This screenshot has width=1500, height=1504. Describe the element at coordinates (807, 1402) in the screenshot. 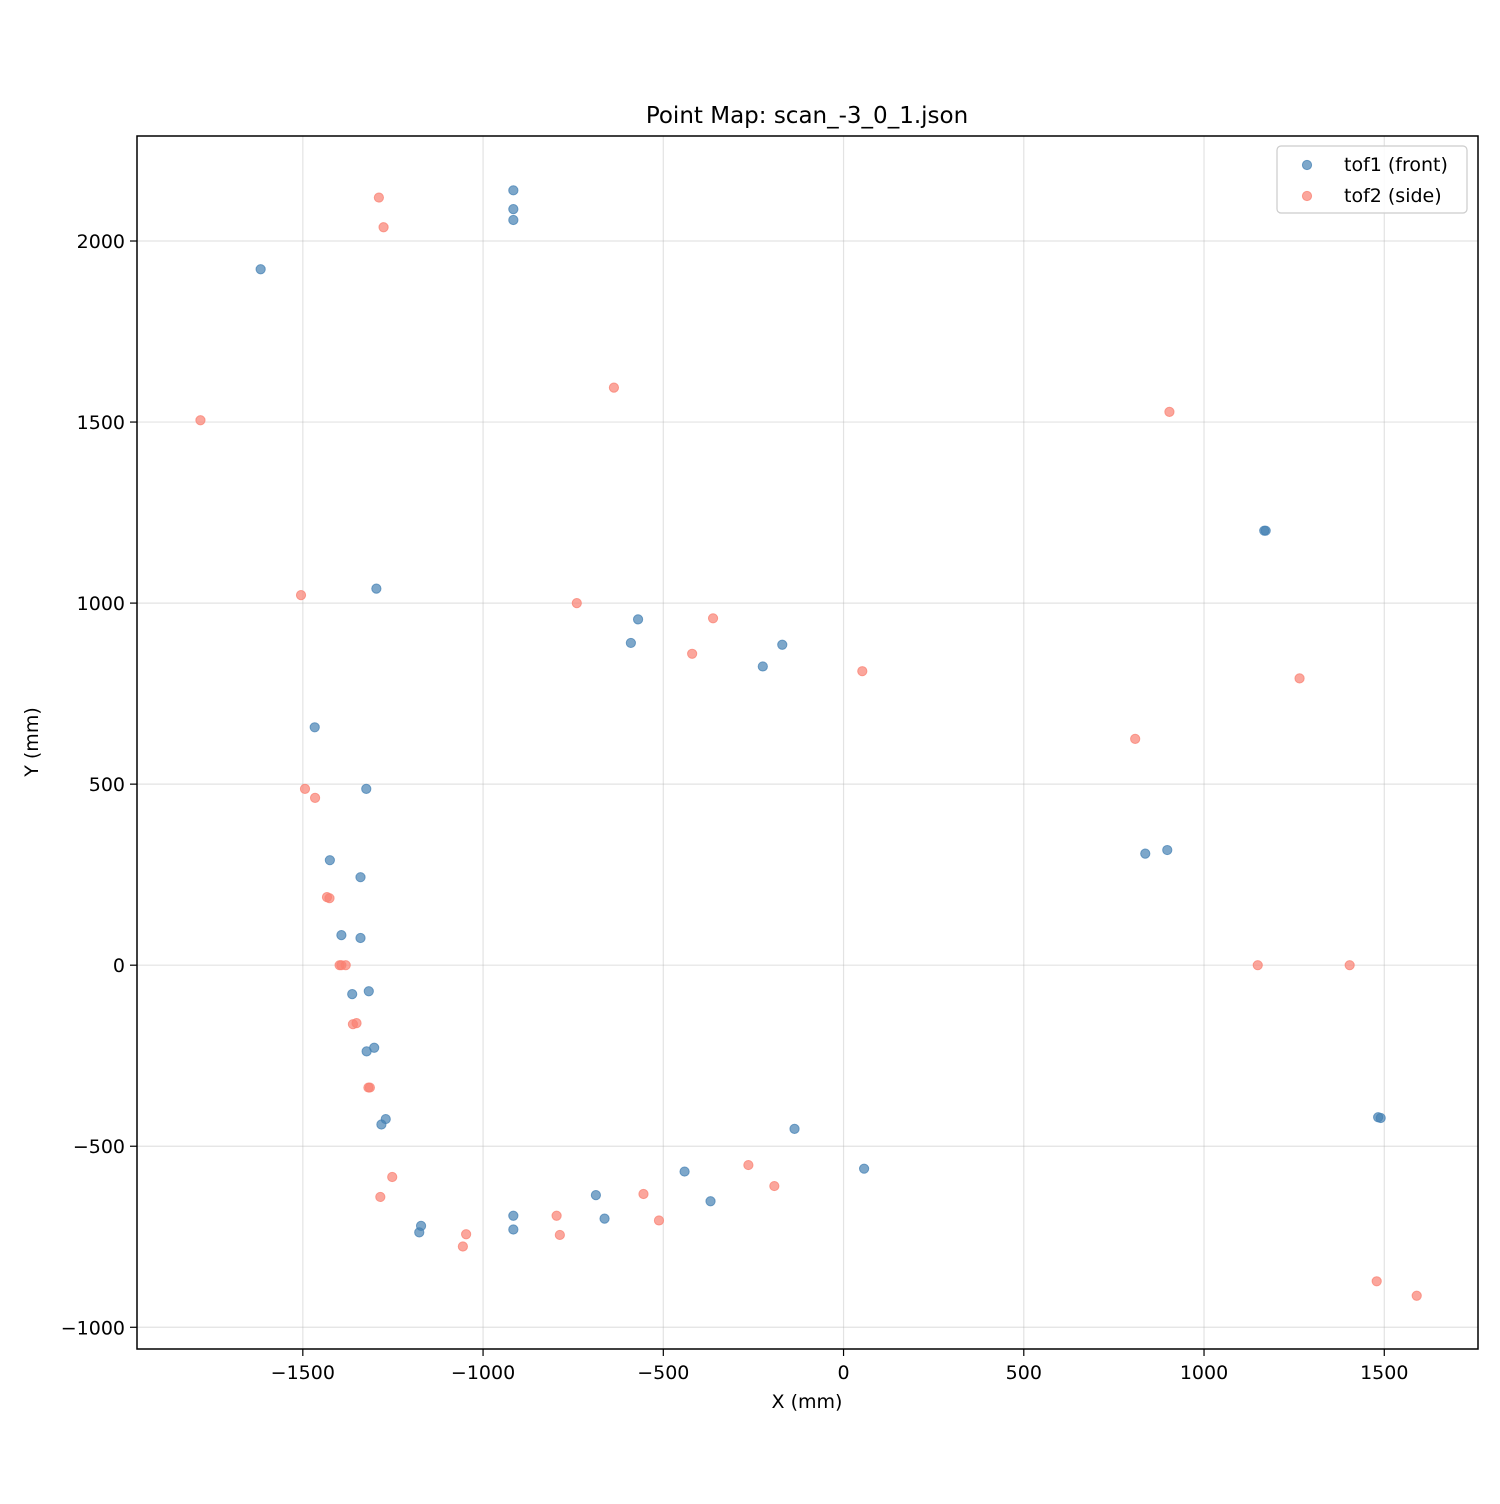

I see `x-axis-label: X (mm)` at that location.